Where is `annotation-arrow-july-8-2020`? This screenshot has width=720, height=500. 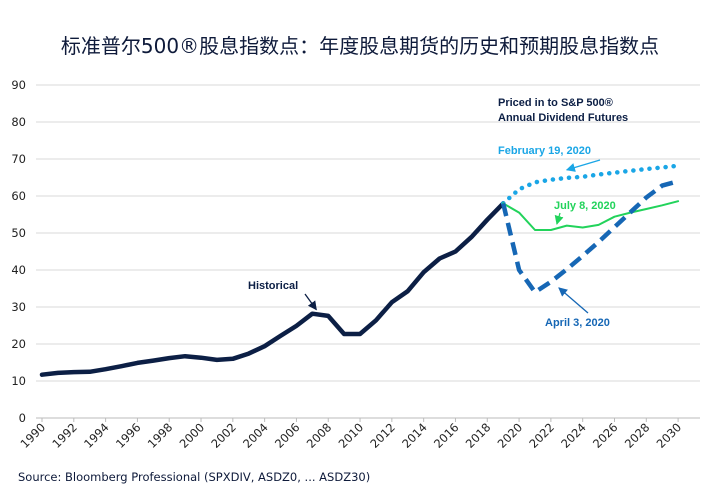 annotation-arrow-july-8-2020 is located at coordinates (559, 218).